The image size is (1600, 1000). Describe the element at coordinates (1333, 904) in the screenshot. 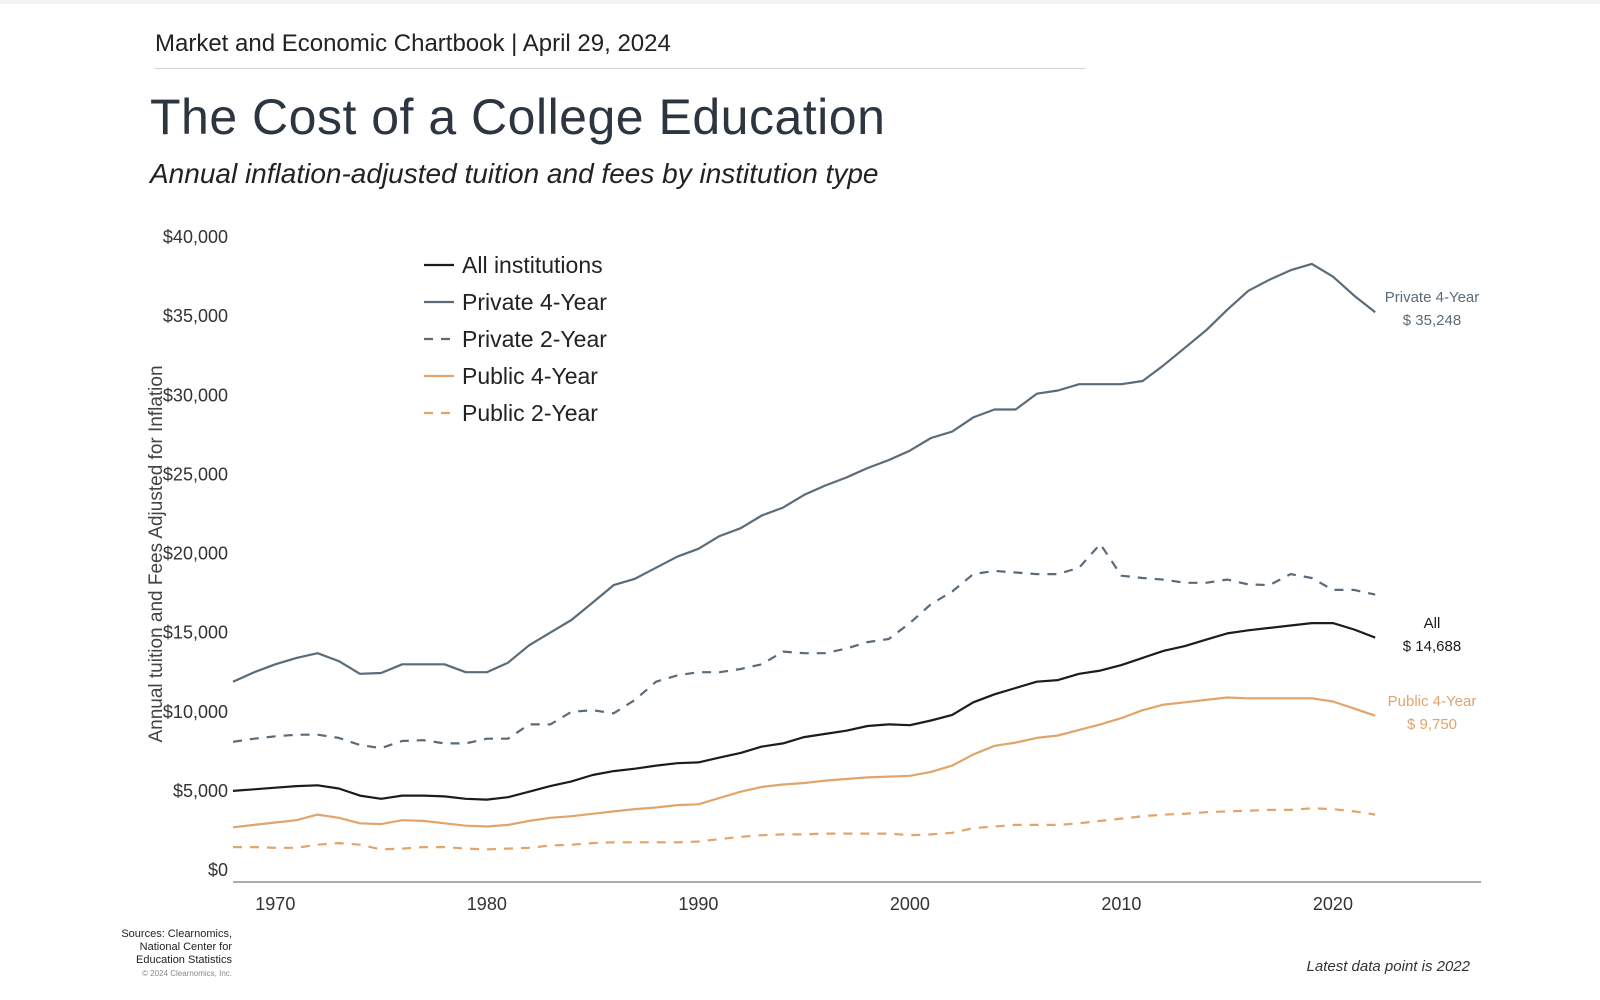

I see `x-tick-label: 2020` at that location.